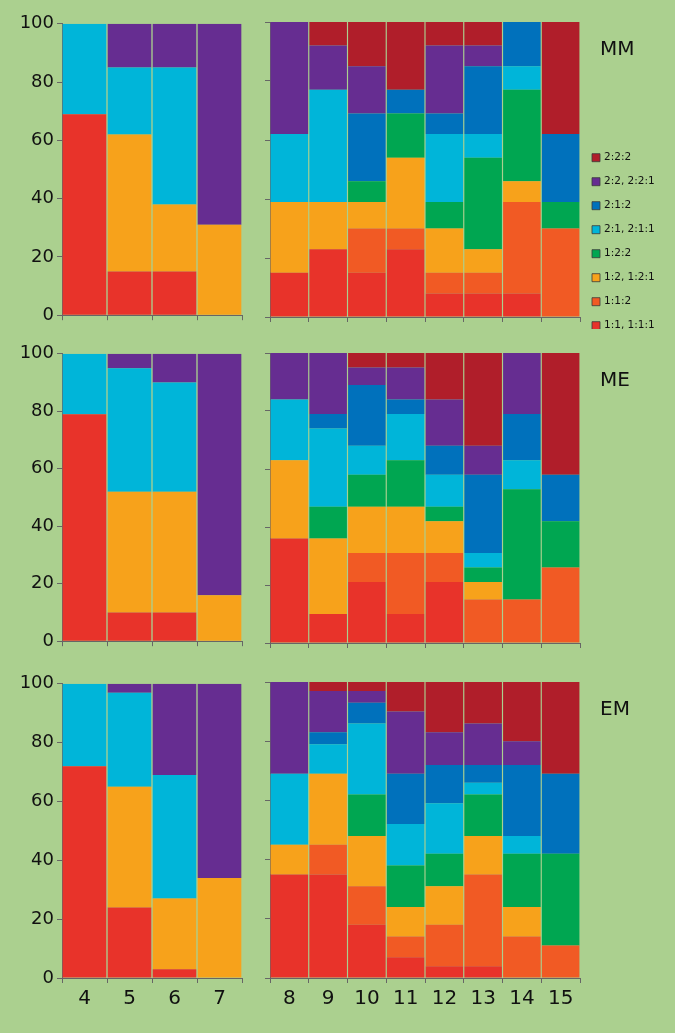  I want to click on x-tick-label: 14, so click(522, 997).